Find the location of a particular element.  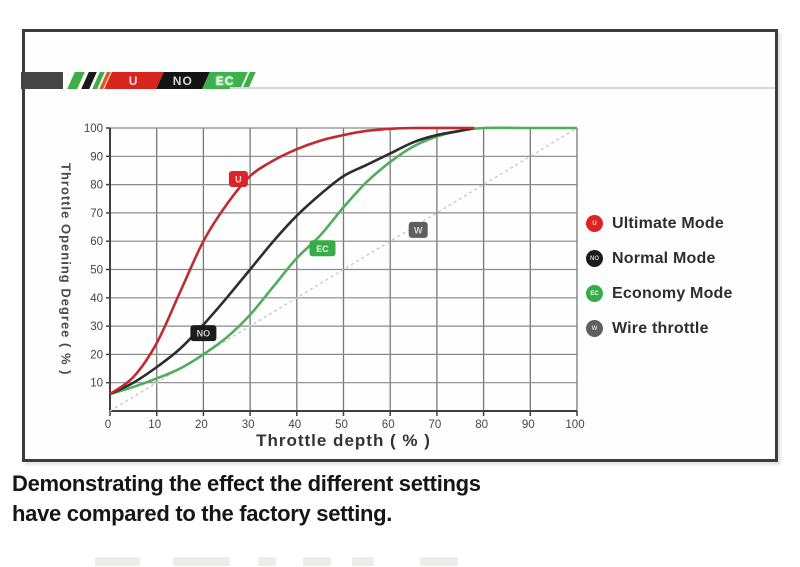

banner-gray-bar is located at coordinates (42, 80).